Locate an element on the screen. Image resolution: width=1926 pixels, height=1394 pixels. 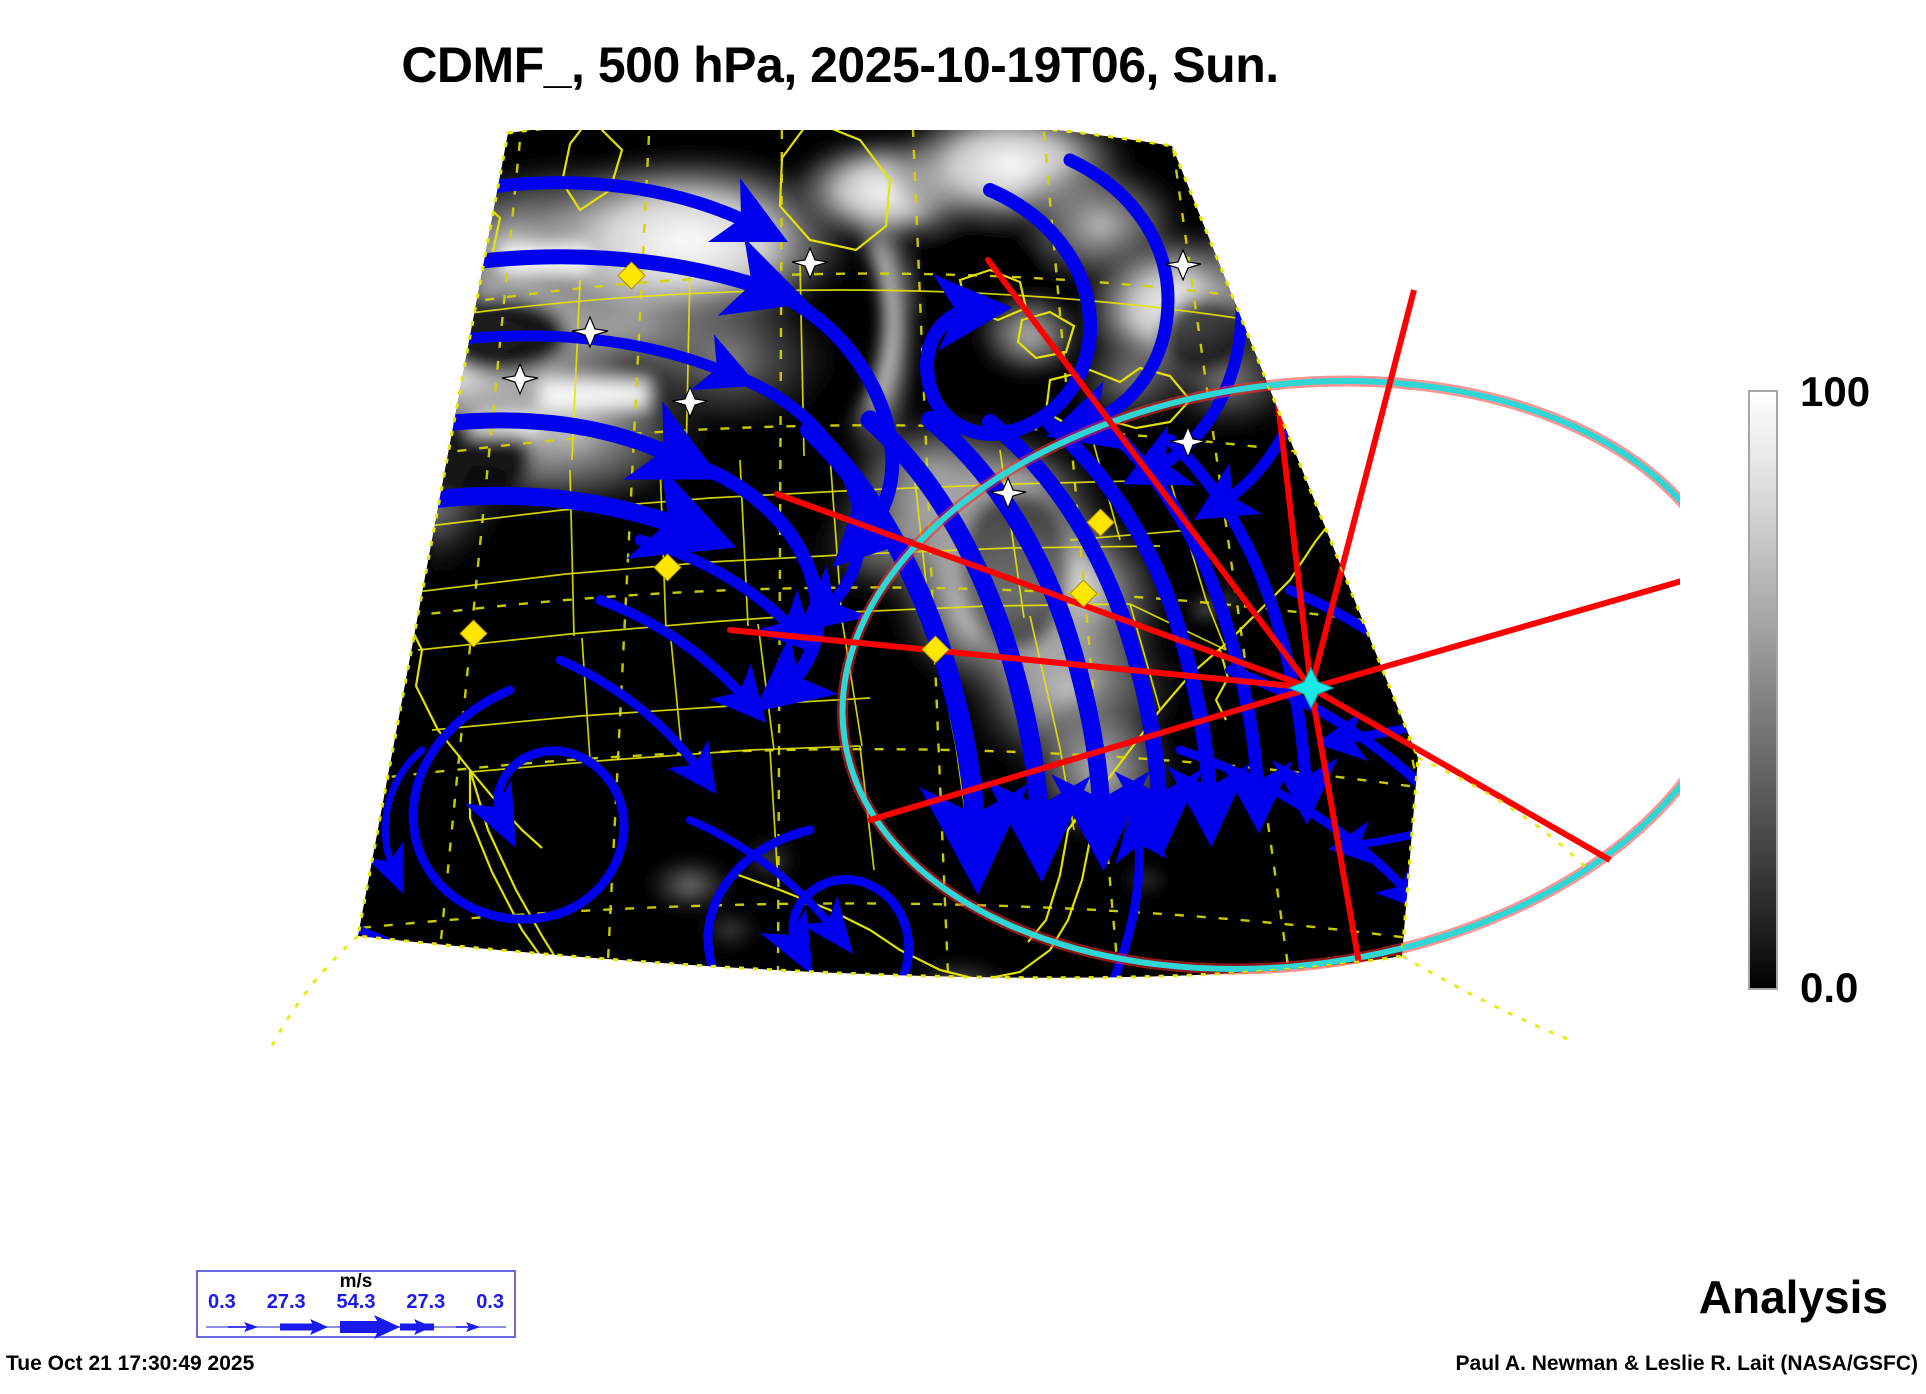
colorbar-max-label: 100 is located at coordinates (1835, 391).